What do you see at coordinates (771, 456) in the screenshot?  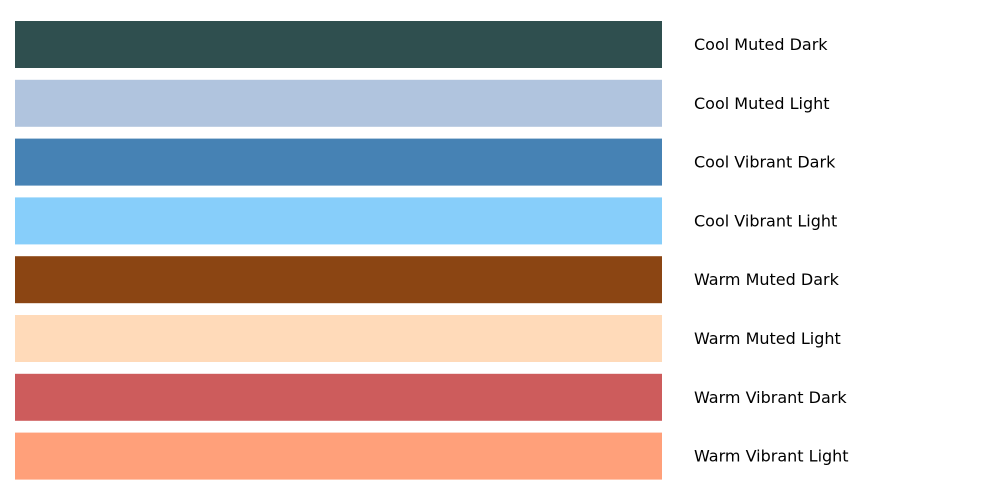 I see `swatch-label: Warm Vibrant Light` at bounding box center [771, 456].